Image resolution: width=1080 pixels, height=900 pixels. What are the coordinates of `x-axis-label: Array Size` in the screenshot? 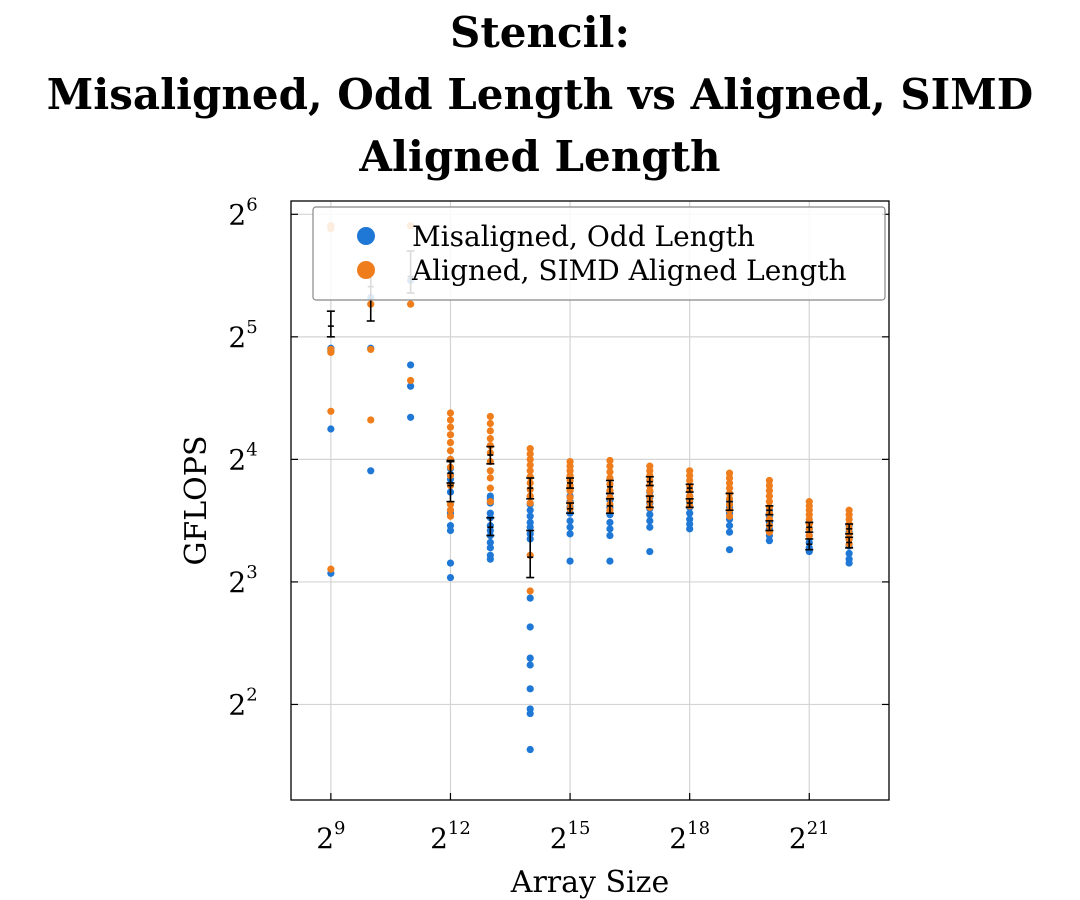 It's located at (589, 882).